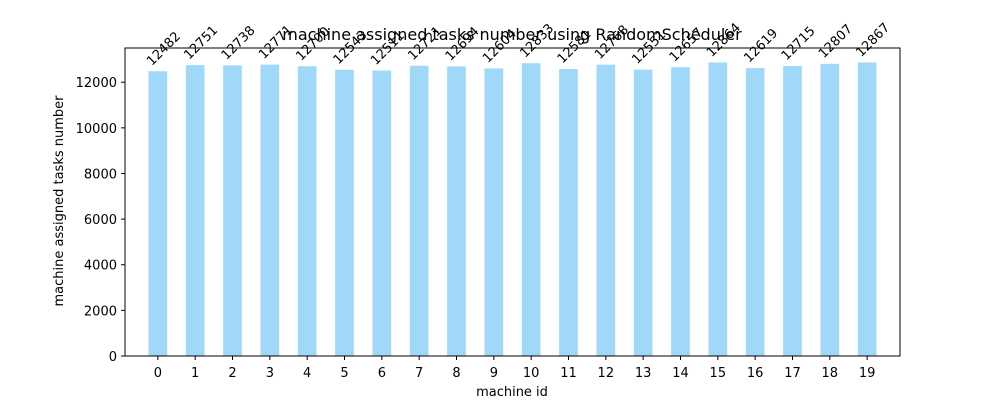 The width and height of the screenshot is (1000, 400). Describe the element at coordinates (568, 373) in the screenshot. I see `x-tick-label: 11` at that location.